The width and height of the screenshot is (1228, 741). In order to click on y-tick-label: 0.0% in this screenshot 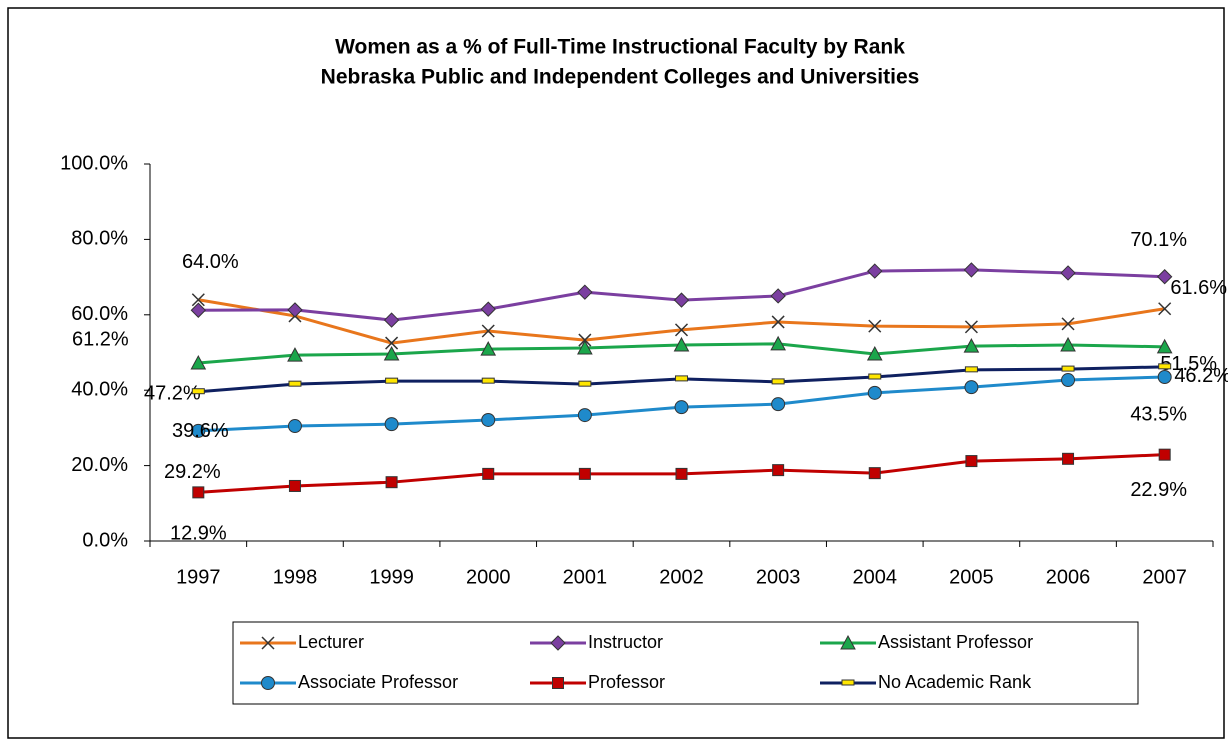, I will do `click(105, 540)`.